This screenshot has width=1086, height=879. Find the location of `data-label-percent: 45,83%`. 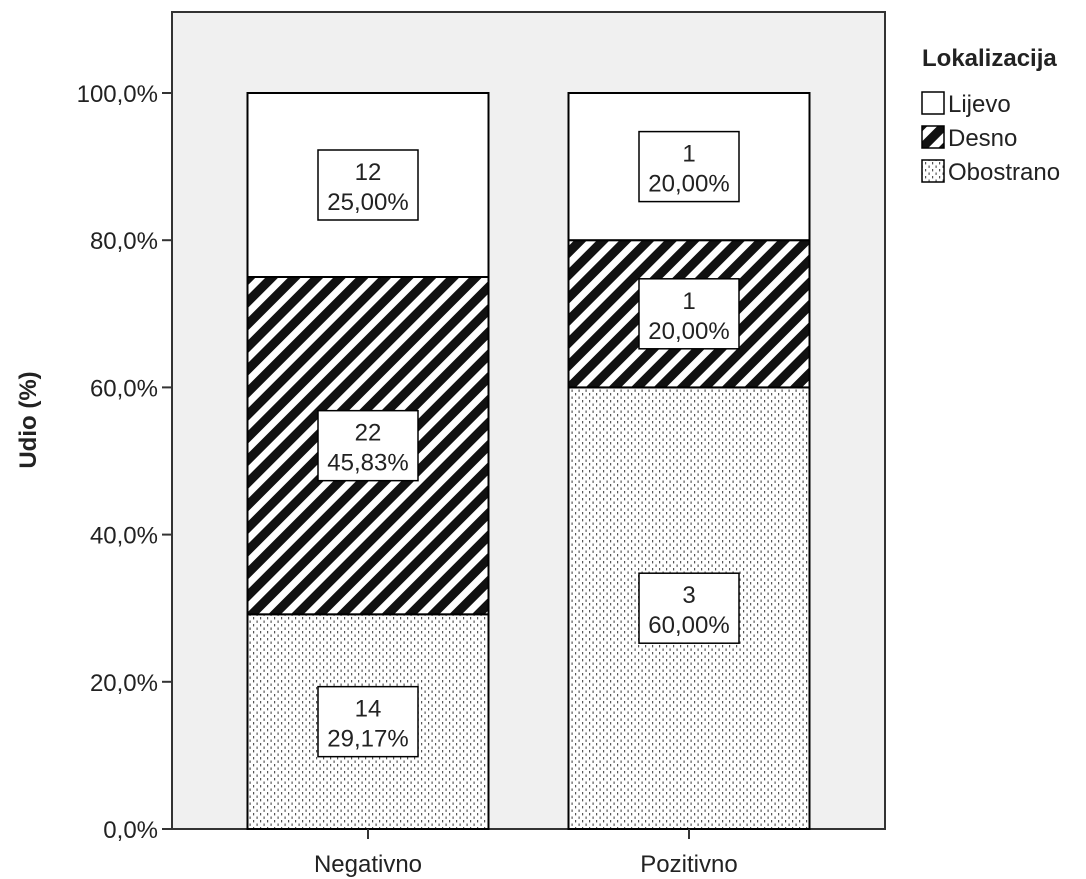

data-label-percent: 45,83% is located at coordinates (367, 463).